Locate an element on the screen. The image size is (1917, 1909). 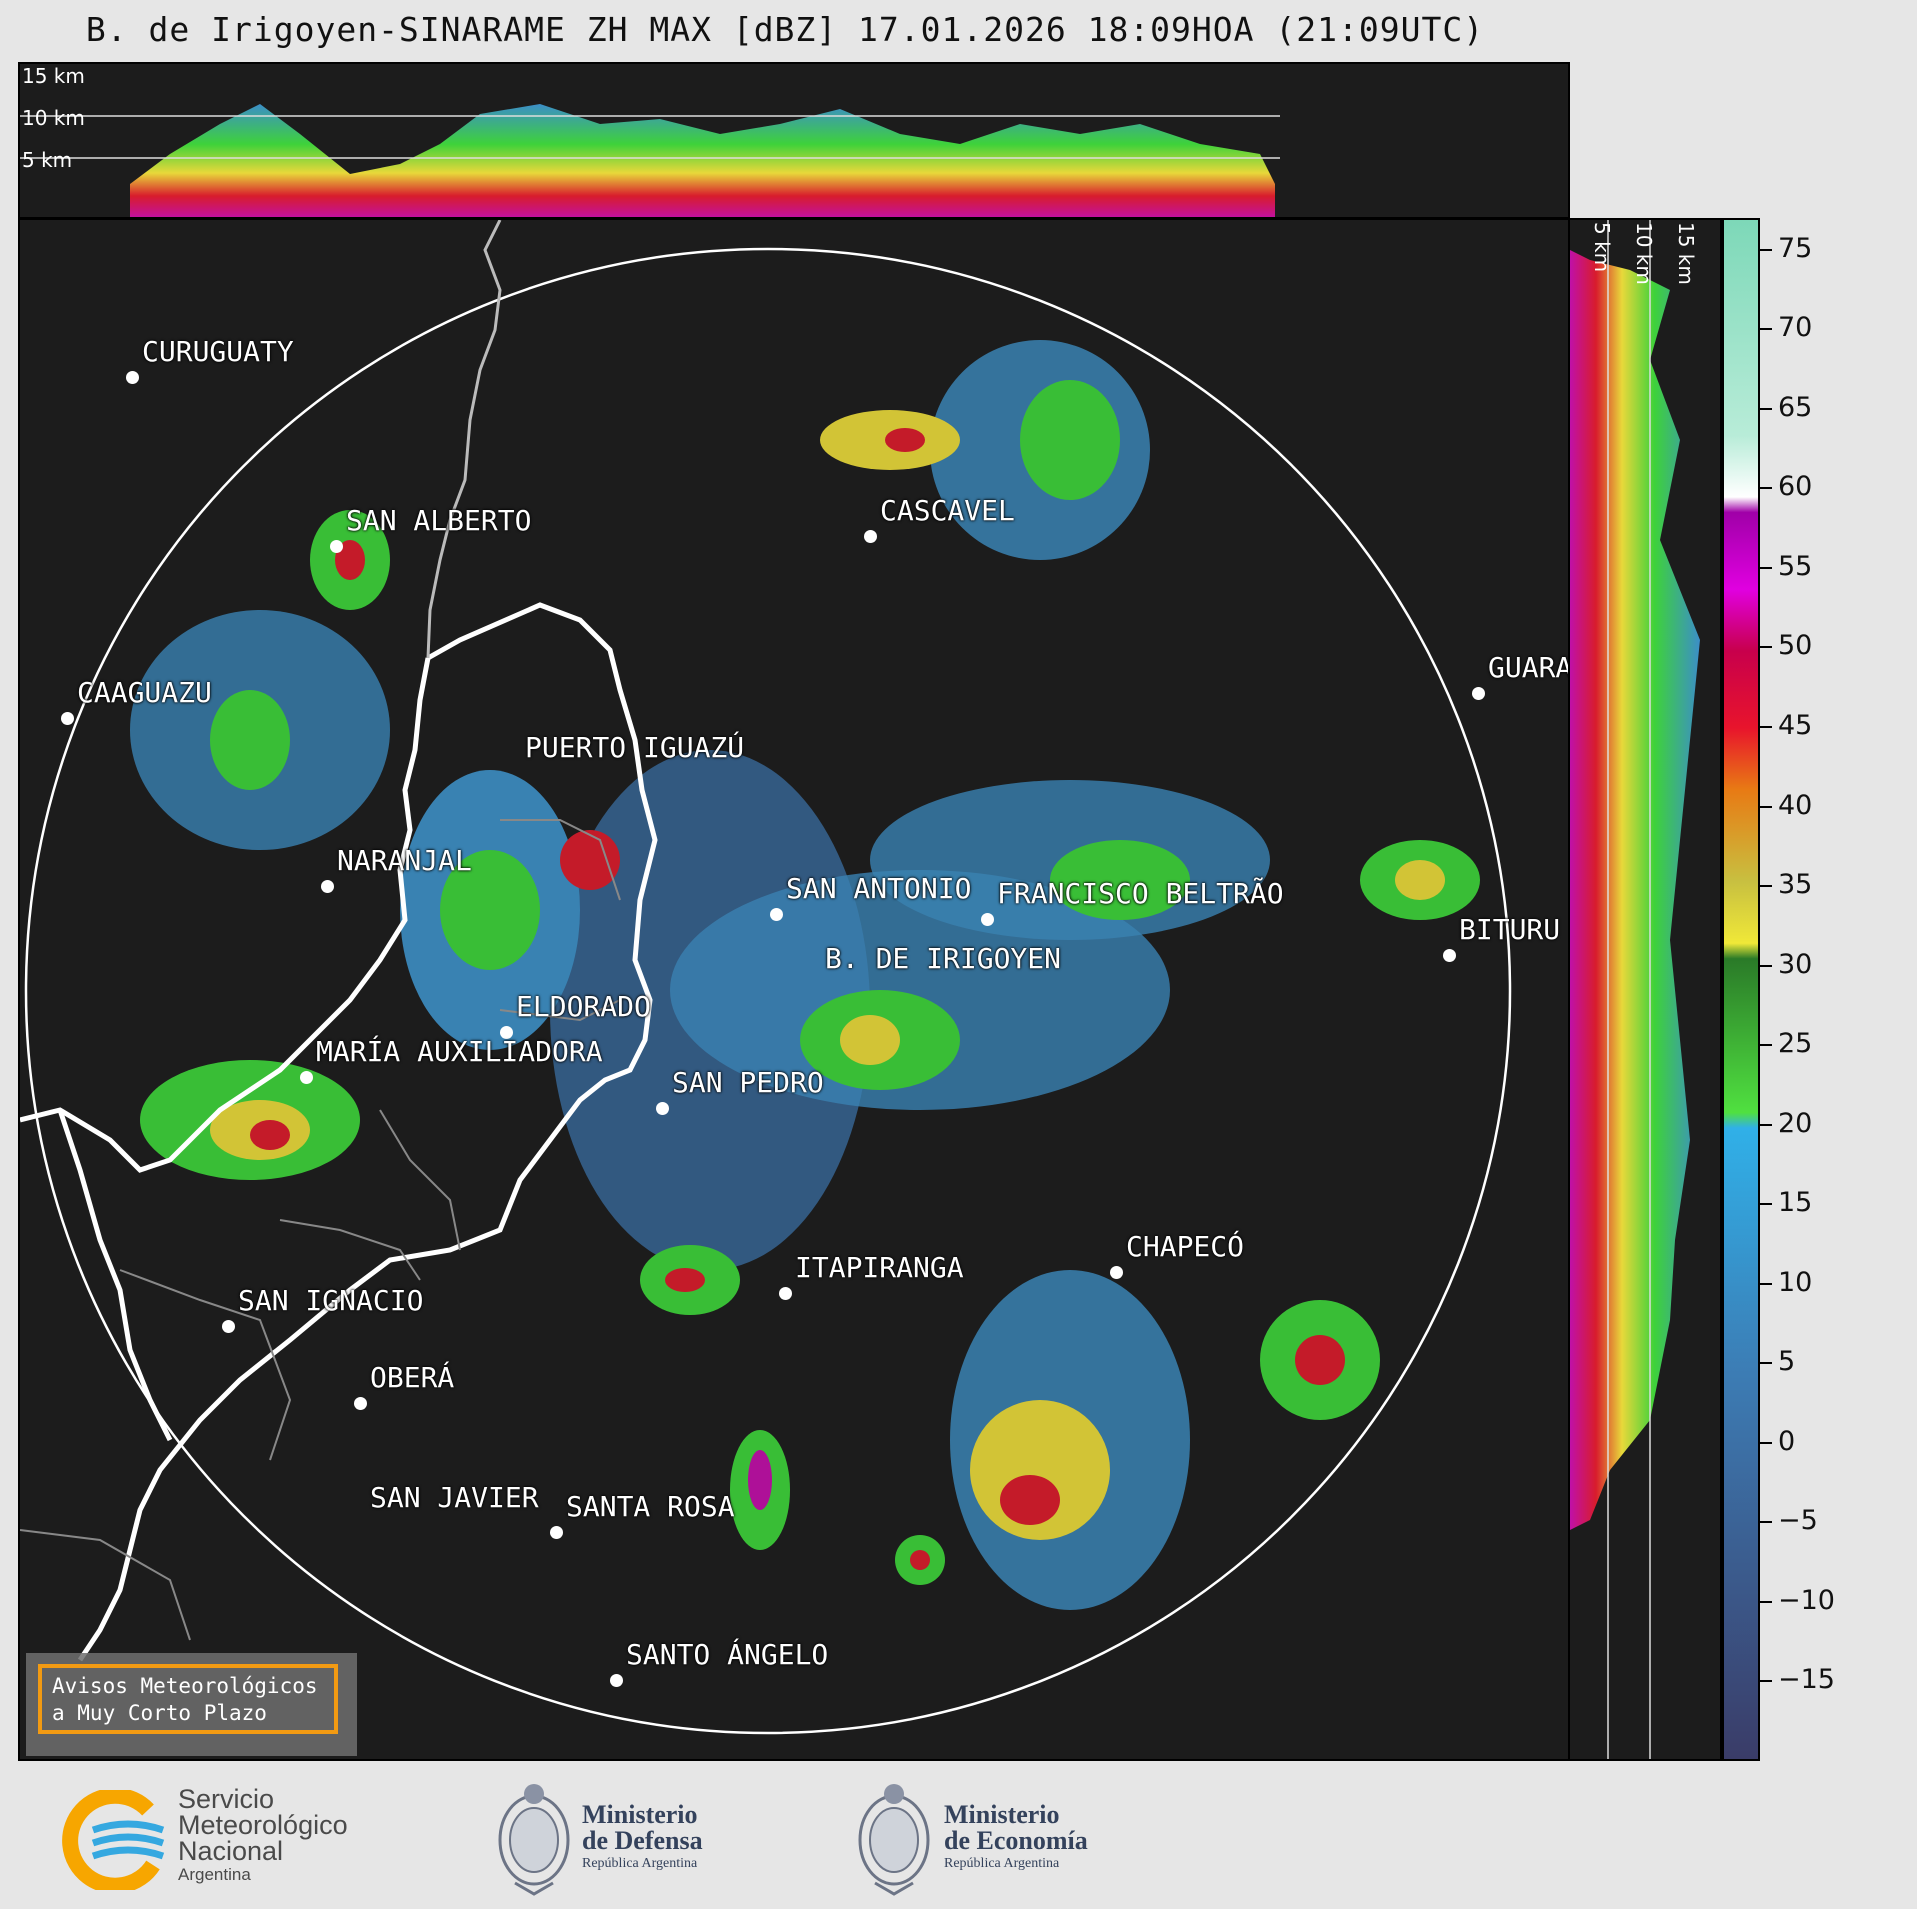
top-label-5km: 5 km is located at coordinates (47, 160).